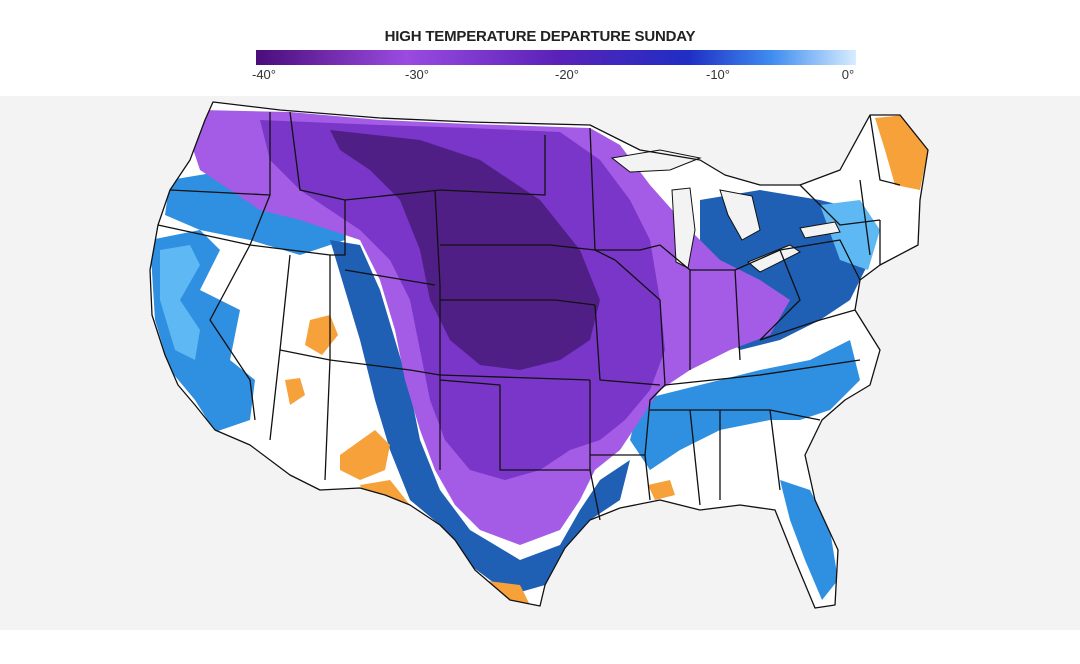 This screenshot has width=1080, height=664. Describe the element at coordinates (820, 230) in the screenshot. I see `lake-ontario` at that location.